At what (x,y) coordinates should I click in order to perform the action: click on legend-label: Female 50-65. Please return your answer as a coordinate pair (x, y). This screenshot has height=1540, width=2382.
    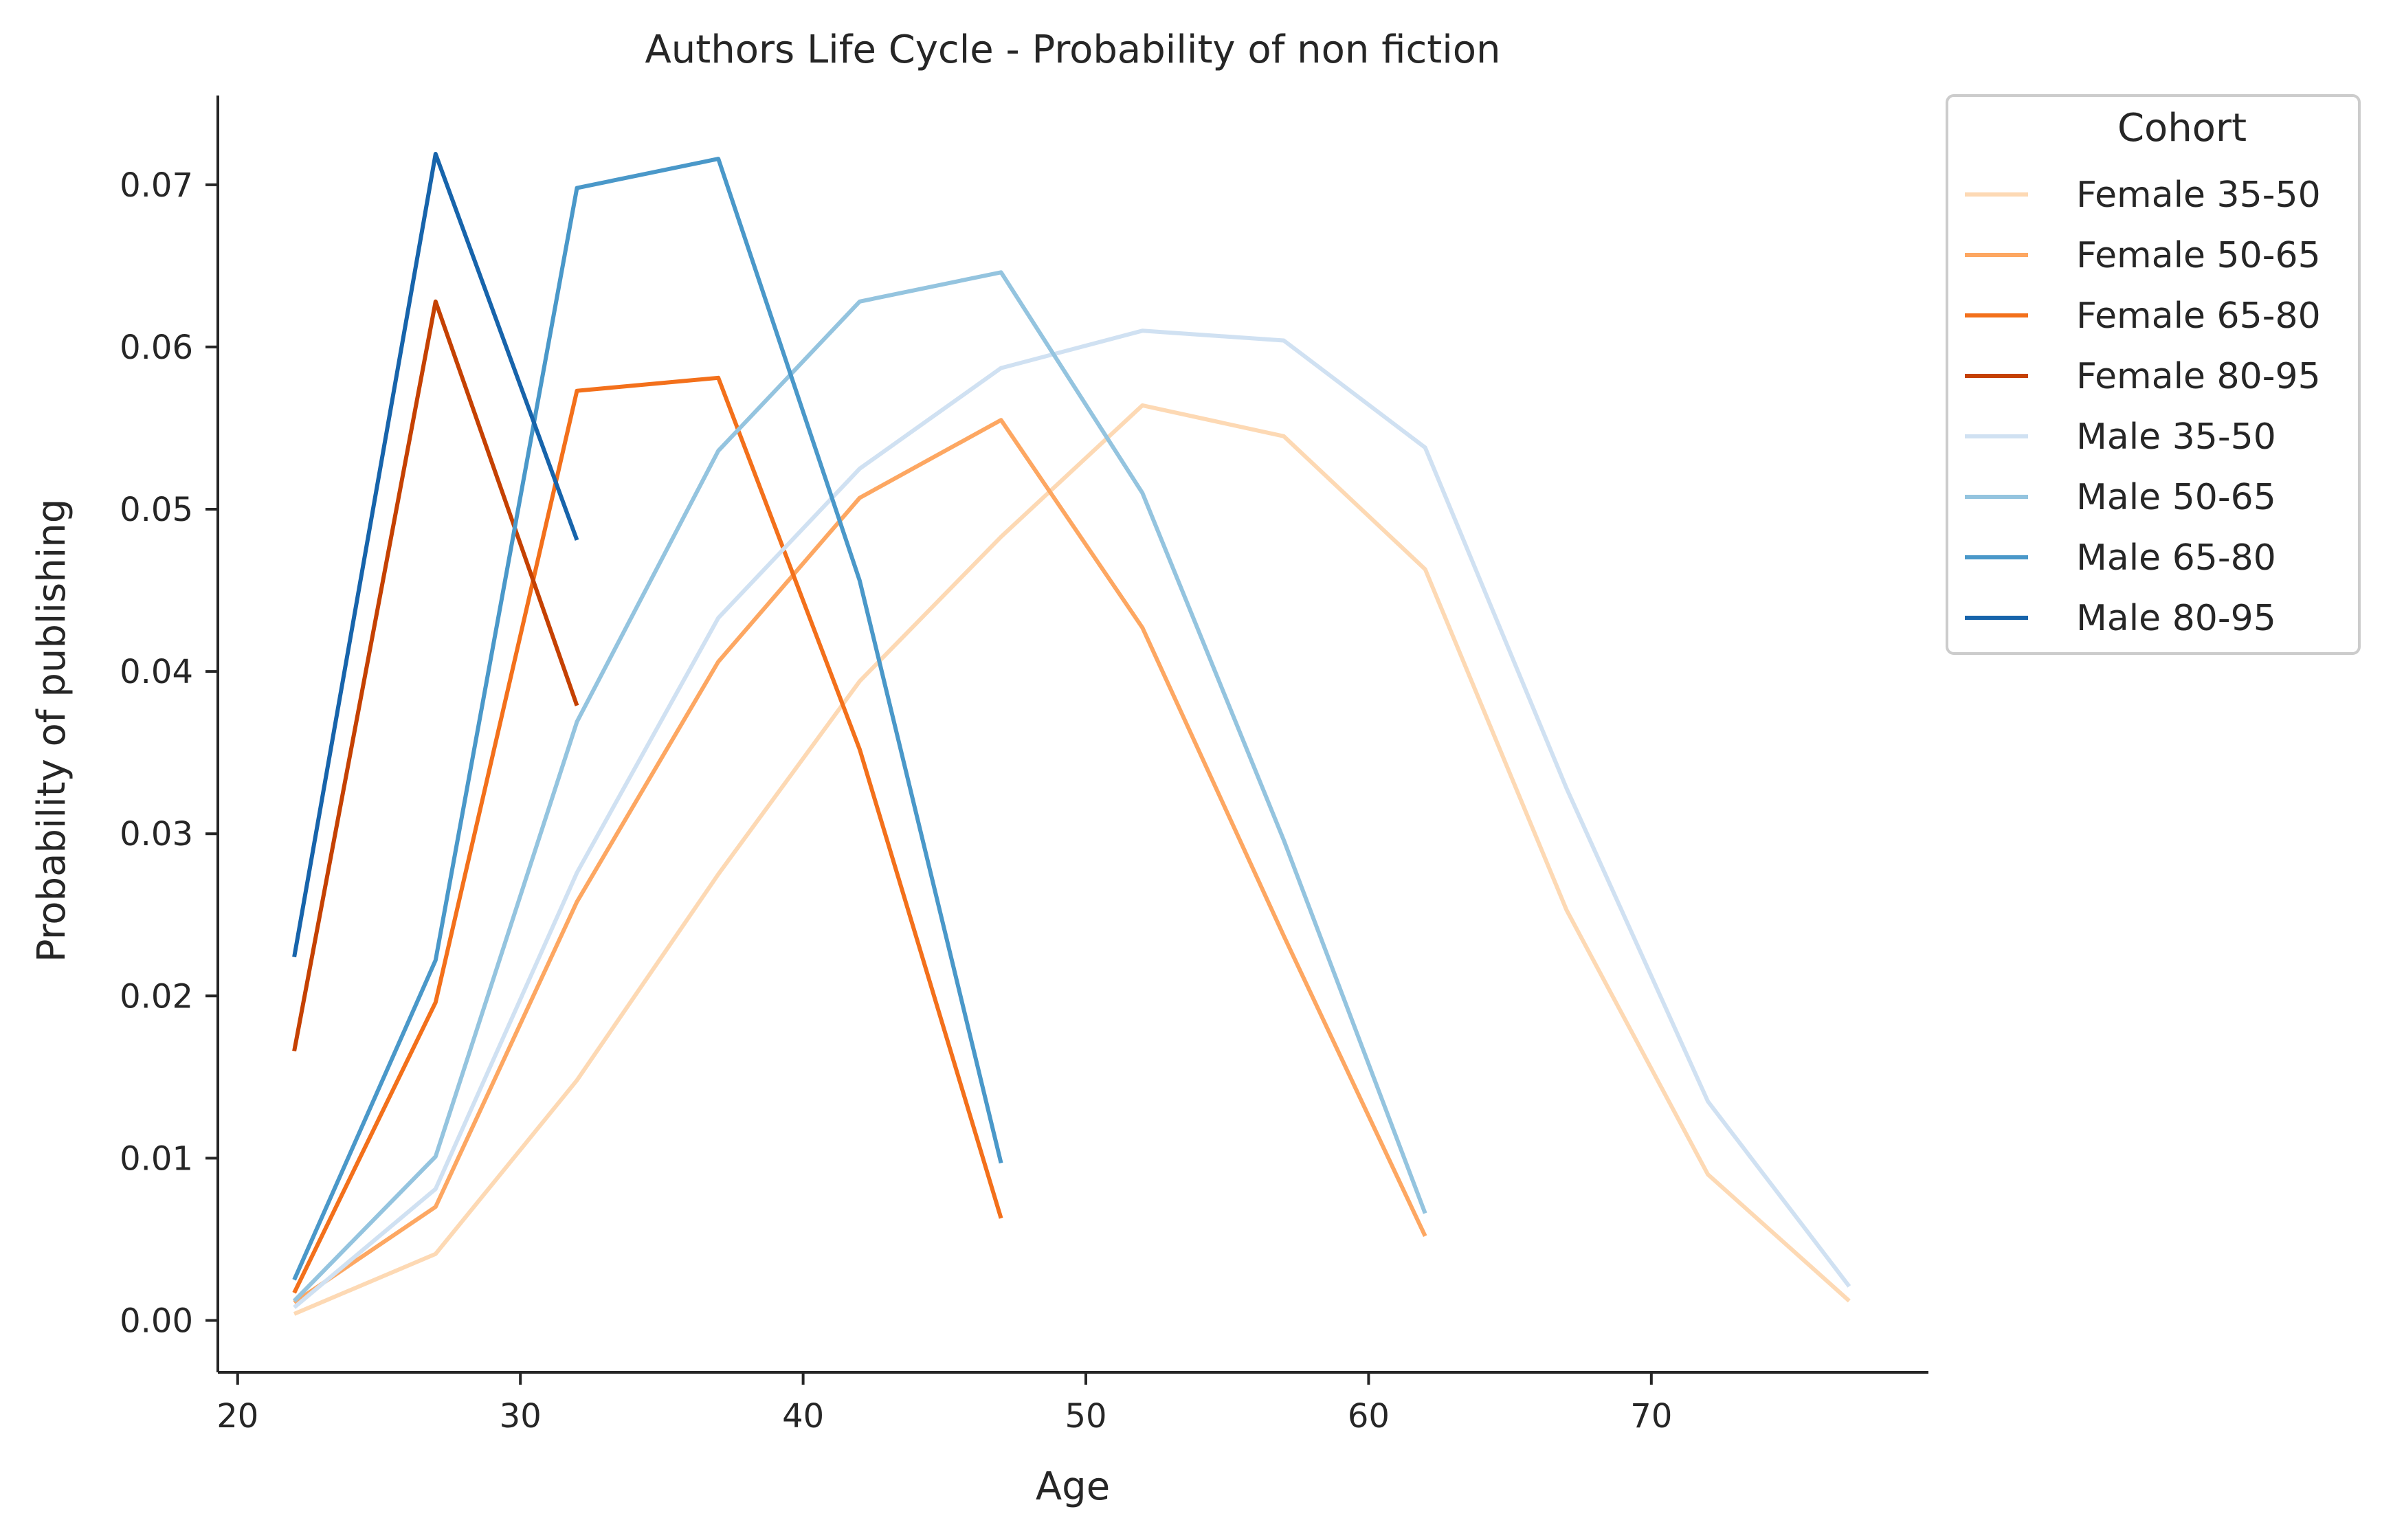
    Looking at the image, I should click on (2198, 255).